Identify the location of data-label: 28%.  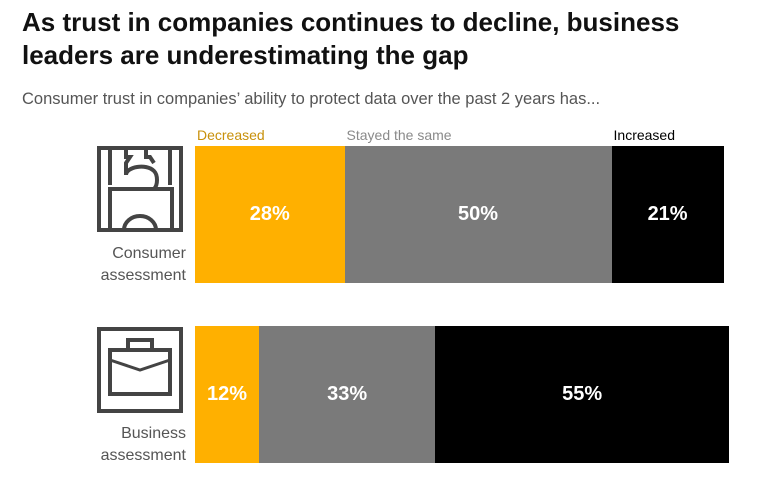
(269, 214).